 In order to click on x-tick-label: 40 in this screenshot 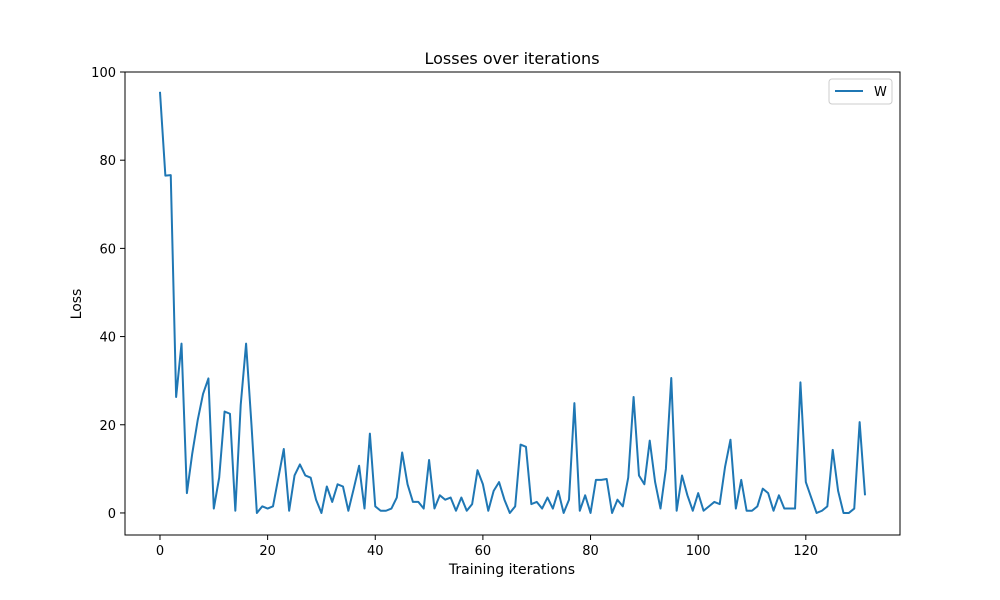, I will do `click(375, 551)`.